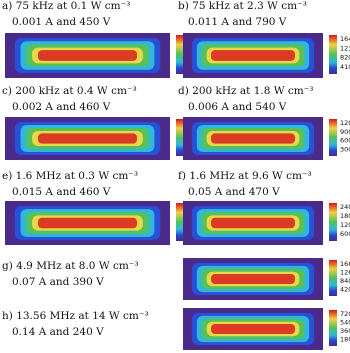  What do you see at coordinates (345, 340) in the screenshot?
I see `colorbar-tick-label: 1800` at bounding box center [345, 340].